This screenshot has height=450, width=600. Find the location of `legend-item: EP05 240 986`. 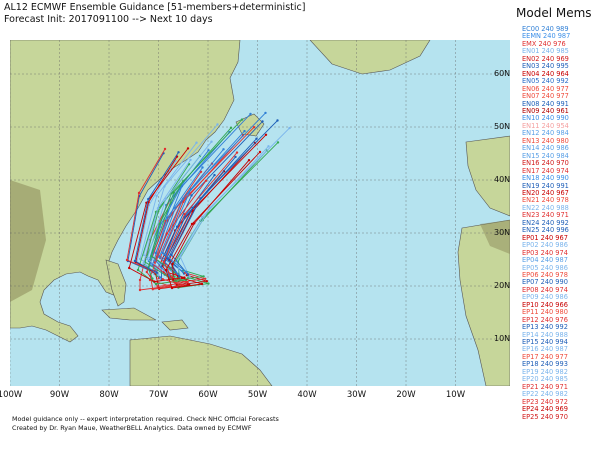

legend-item: EP05 240 986 is located at coordinates (545, 267).